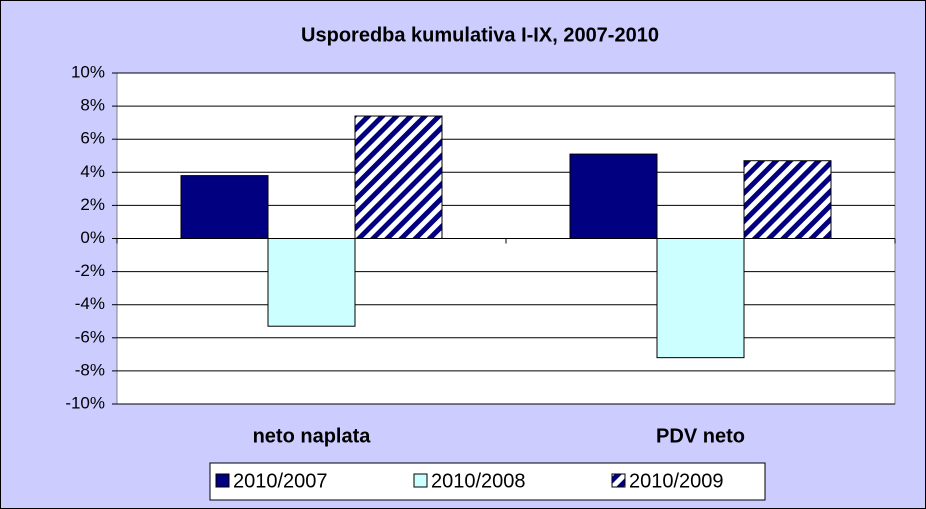 The height and width of the screenshot is (509, 926). I want to click on y-tick-label: -4%, so click(90, 303).